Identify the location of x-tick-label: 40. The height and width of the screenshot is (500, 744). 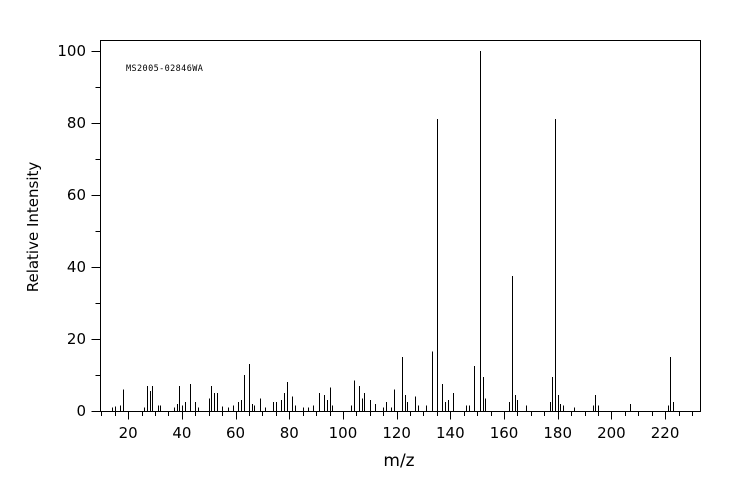
(181, 433).